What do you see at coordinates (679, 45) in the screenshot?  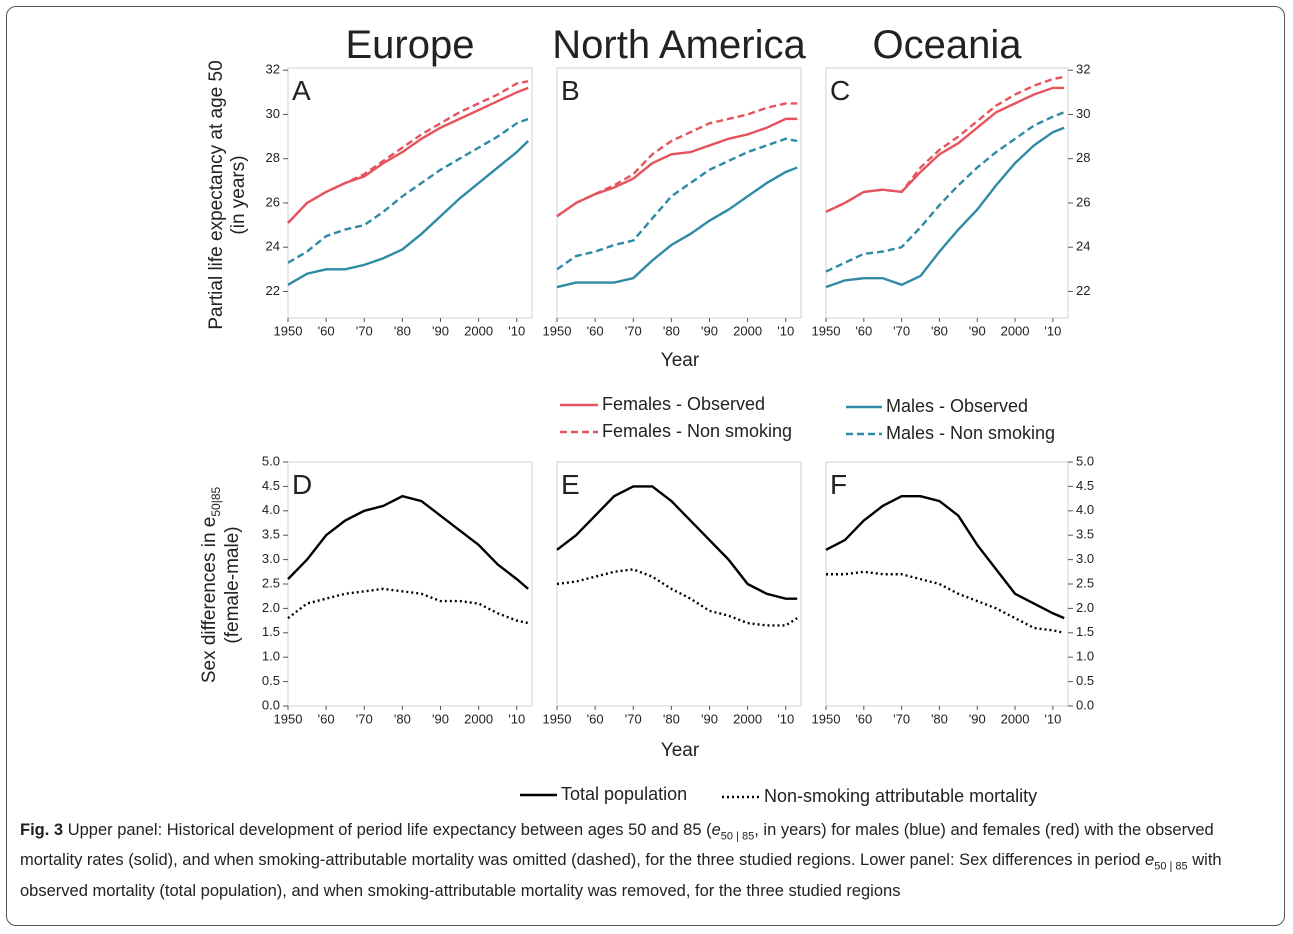 I see `panel-title: North America` at bounding box center [679, 45].